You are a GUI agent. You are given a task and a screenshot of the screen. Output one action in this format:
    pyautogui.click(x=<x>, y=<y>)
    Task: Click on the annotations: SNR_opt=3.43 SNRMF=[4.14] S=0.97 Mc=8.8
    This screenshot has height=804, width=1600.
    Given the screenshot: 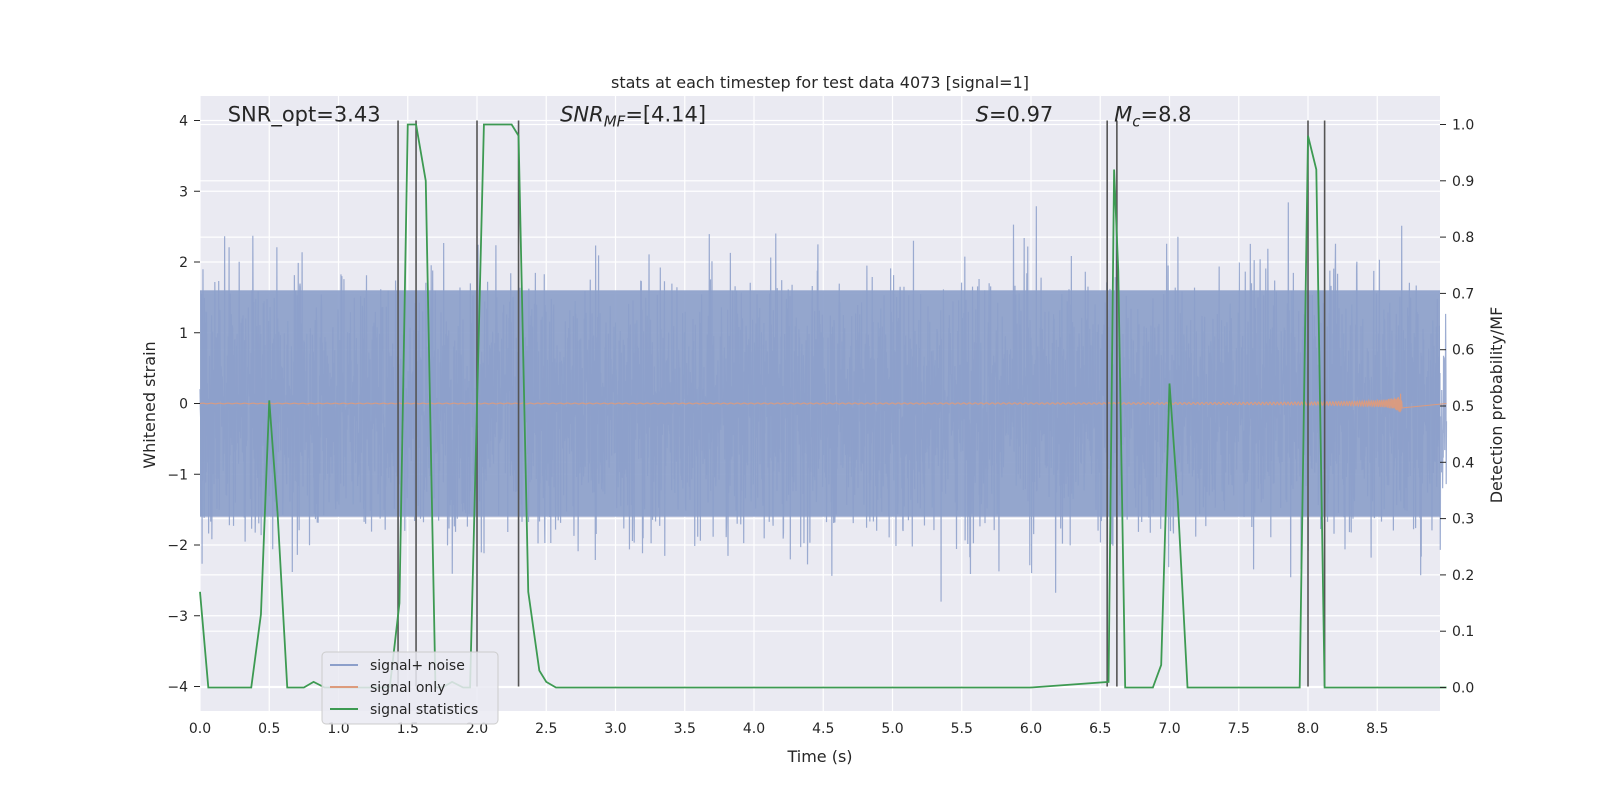 What is the action you would take?
    pyautogui.click(x=710, y=117)
    